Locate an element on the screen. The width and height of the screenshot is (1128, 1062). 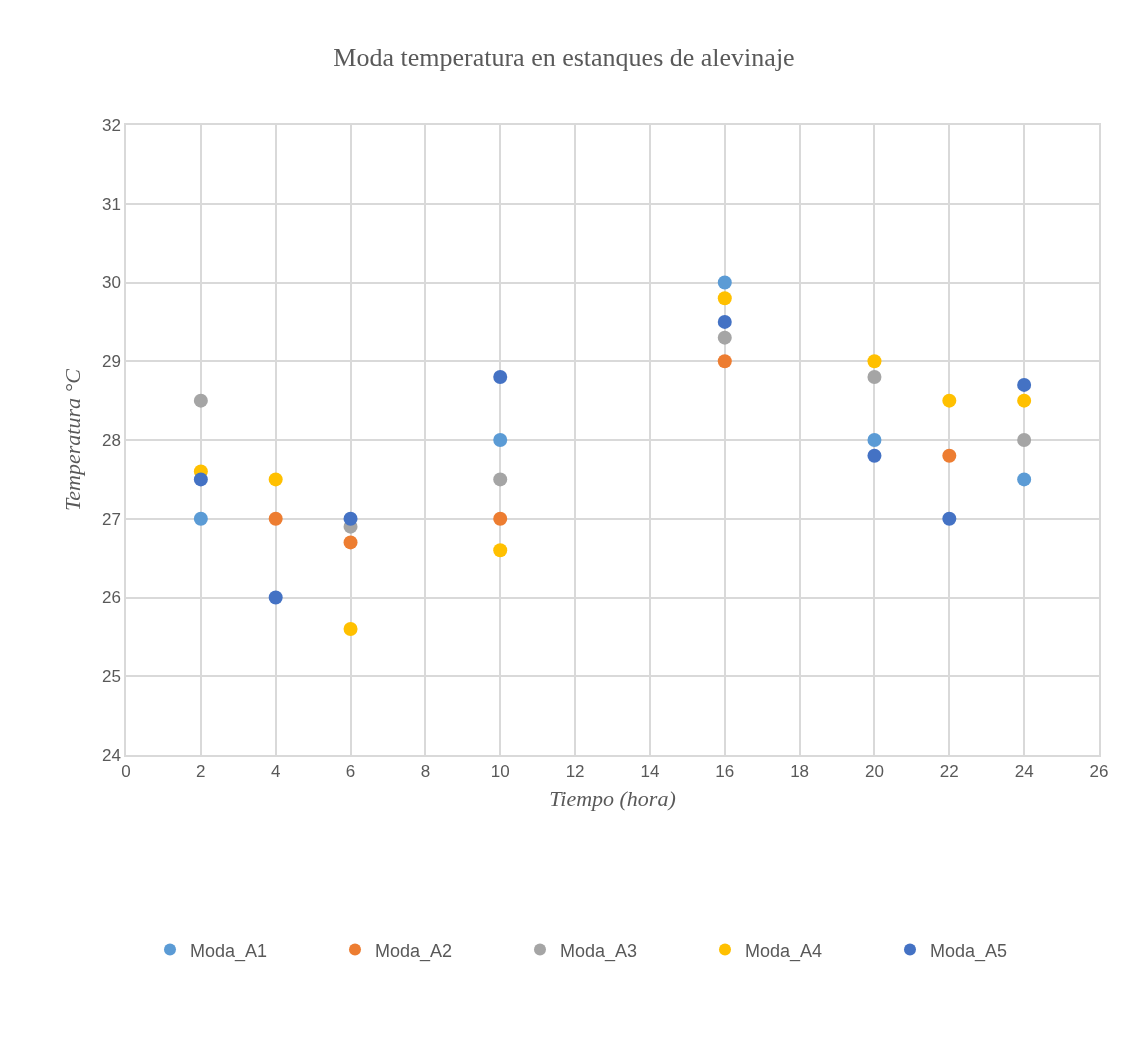
x-tick-label: 10 is located at coordinates (500, 772).